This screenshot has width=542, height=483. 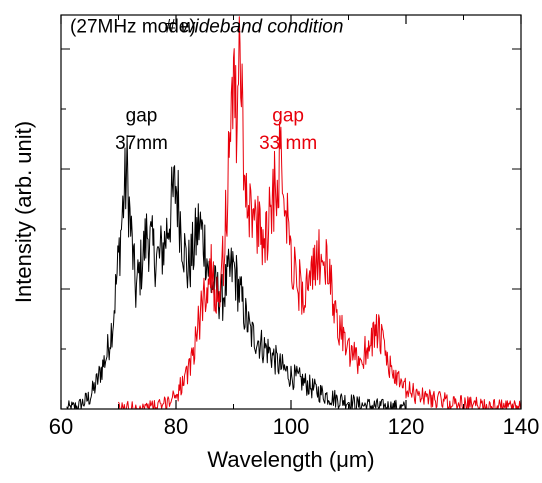 What do you see at coordinates (290, 459) in the screenshot?
I see `x-axis-label: Wavelength (μm)` at bounding box center [290, 459].